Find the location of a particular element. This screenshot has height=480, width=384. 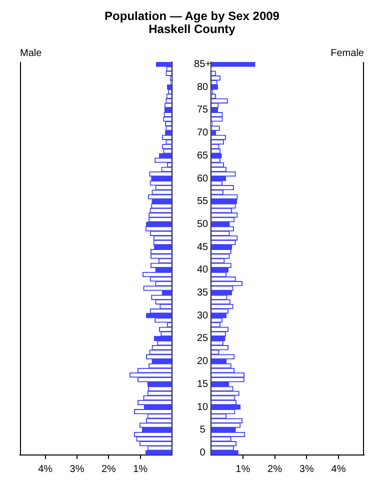

y-tick-label: 10 is located at coordinates (202, 407).